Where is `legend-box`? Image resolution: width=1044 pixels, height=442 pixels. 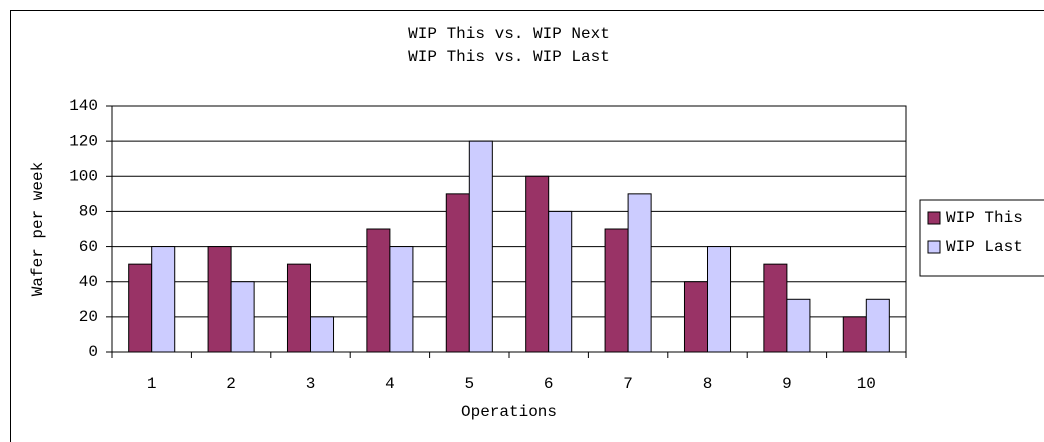 legend-box is located at coordinates (981, 238).